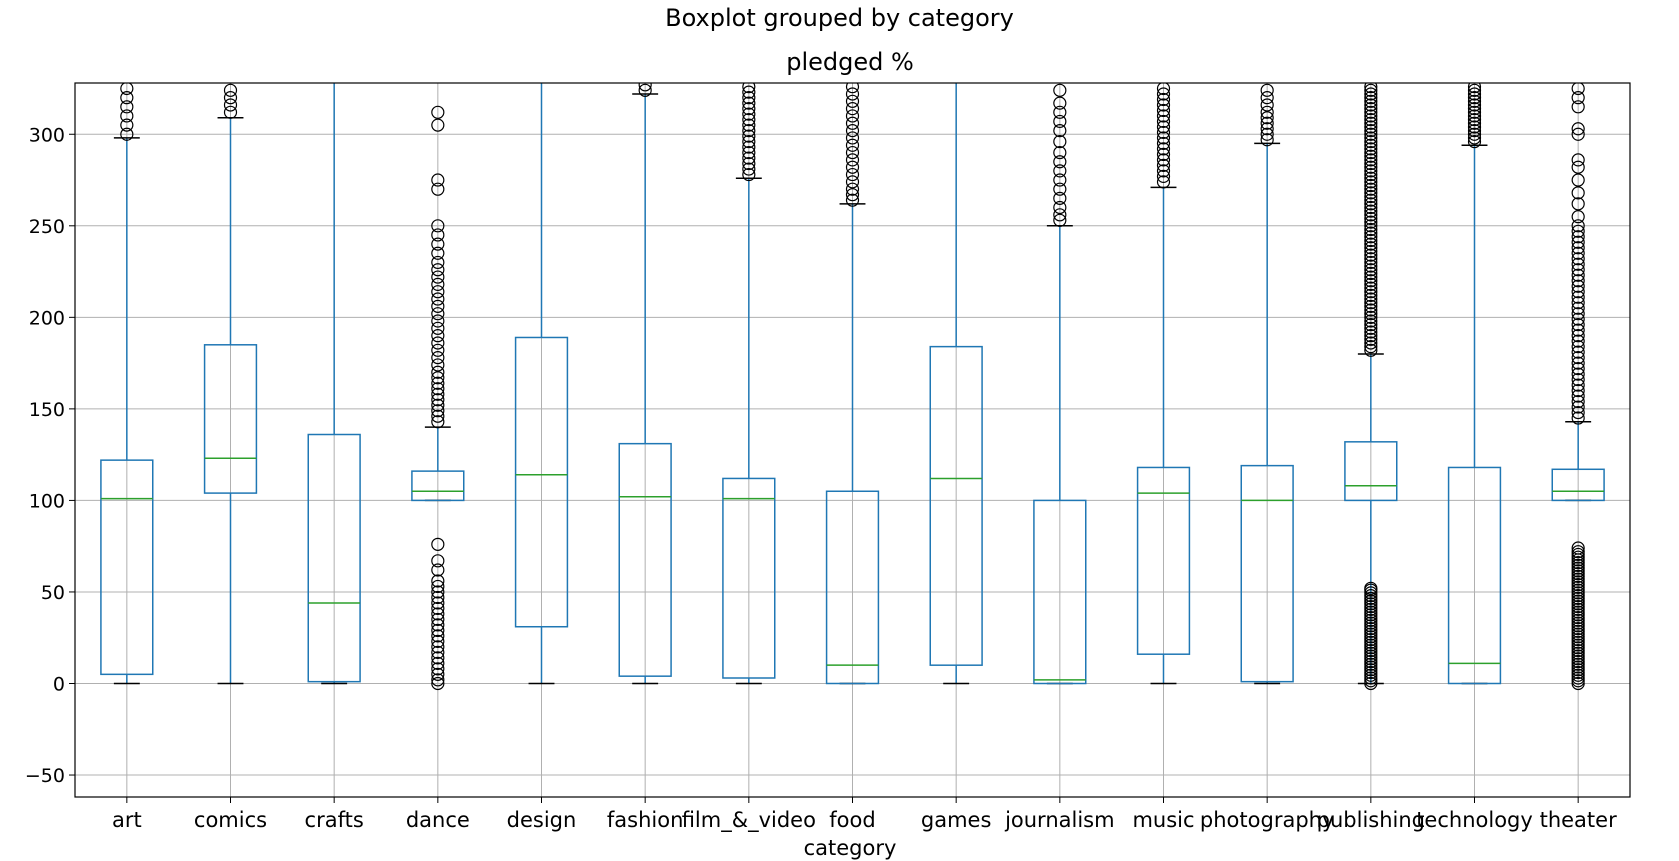 The width and height of the screenshot is (1679, 861). Describe the element at coordinates (1371, 387) in the screenshot. I see `box-publishing` at that location.